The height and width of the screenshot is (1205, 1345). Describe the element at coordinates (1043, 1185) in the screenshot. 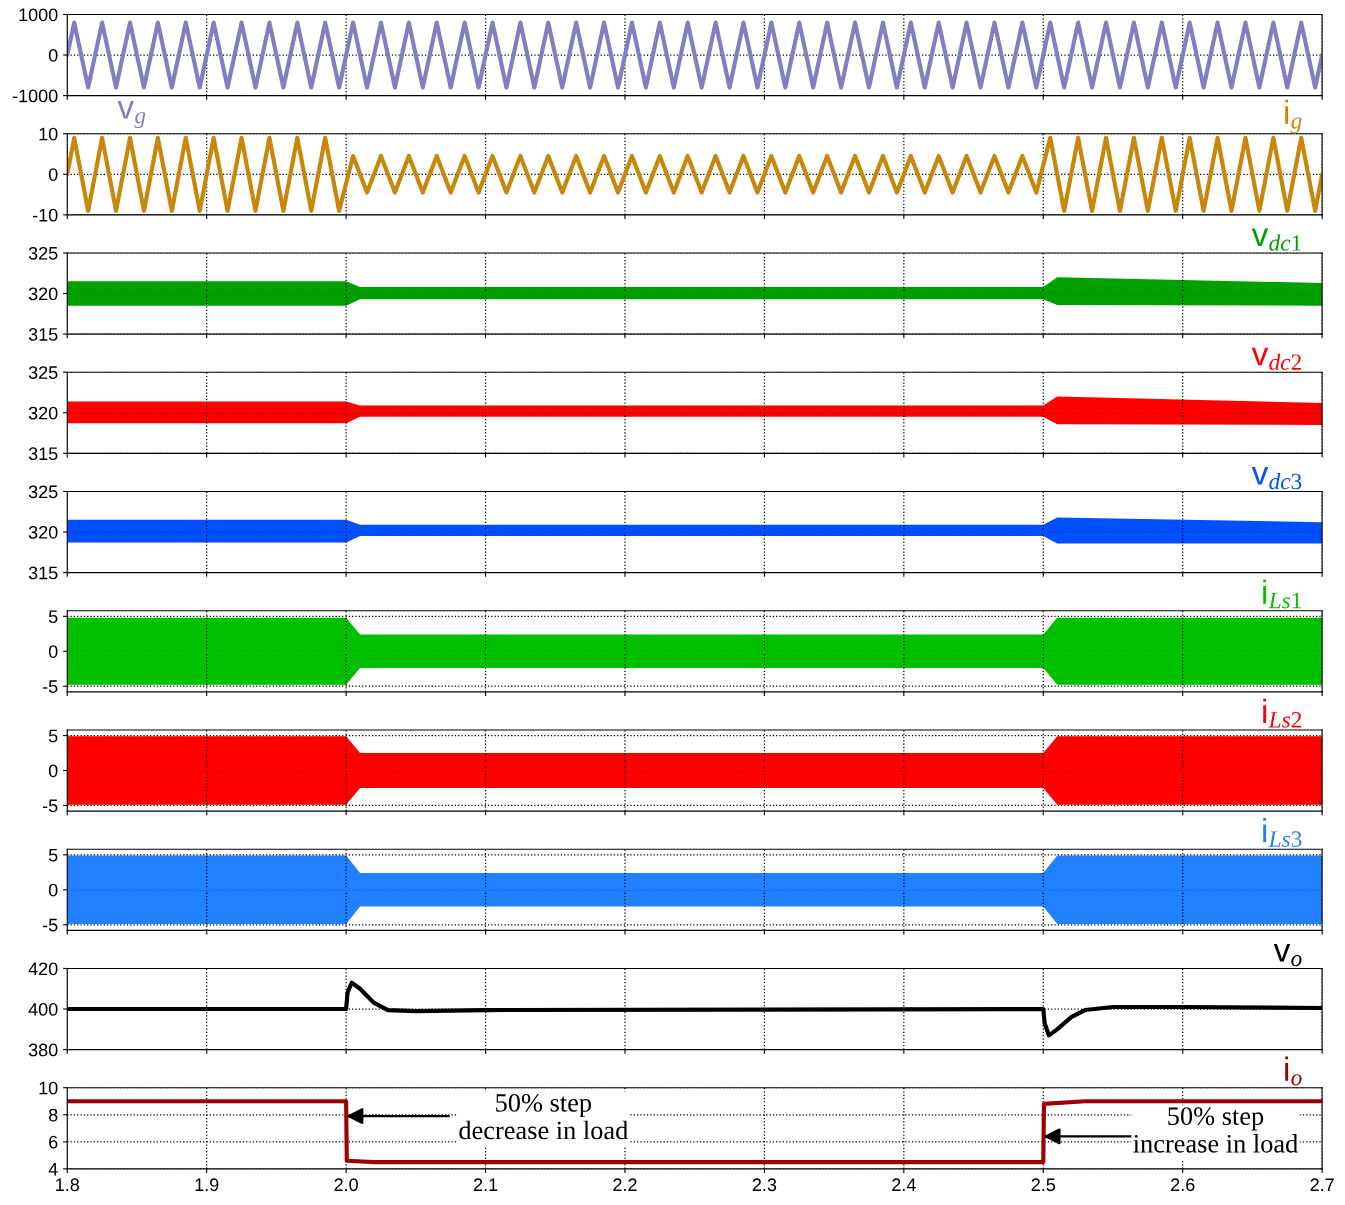

I see `x-tick-label: 2.5` at that location.